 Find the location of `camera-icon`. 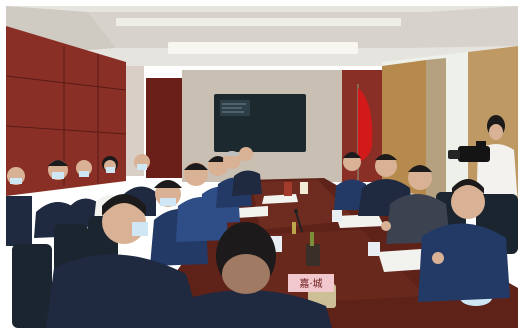

camera-icon is located at coordinates (469, 151).